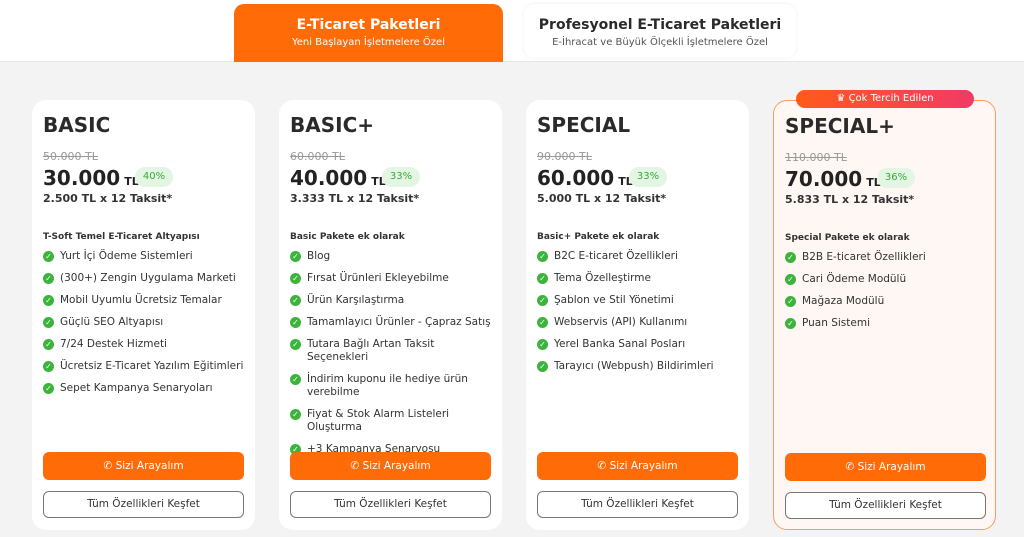  Describe the element at coordinates (368, 25) in the screenshot. I see `tab-title: E-Ticaret Paketleri` at that location.